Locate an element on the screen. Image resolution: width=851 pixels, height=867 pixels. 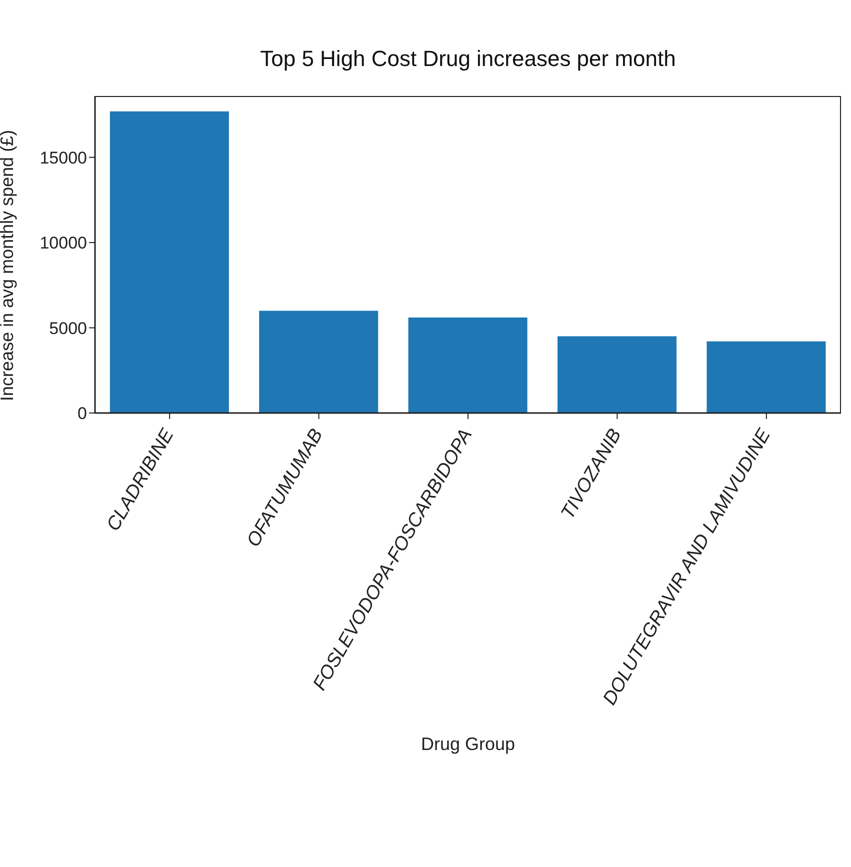
x-axis-title: Drug Group is located at coordinates (468, 744).